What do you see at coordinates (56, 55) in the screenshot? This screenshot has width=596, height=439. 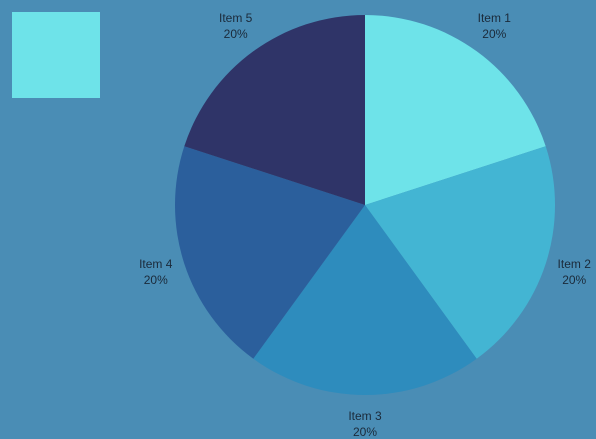 I see `decorative-square` at bounding box center [56, 55].